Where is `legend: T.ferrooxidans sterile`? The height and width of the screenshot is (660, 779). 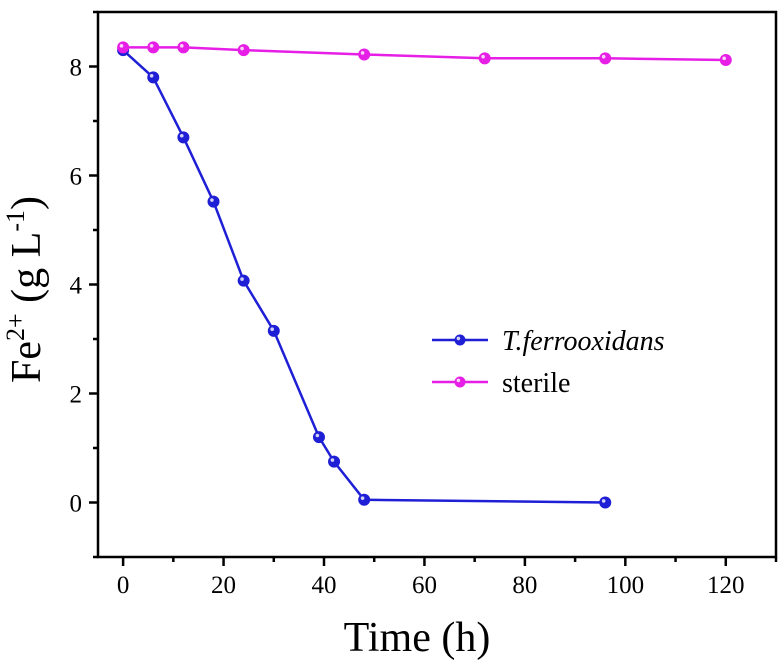 legend: T.ferrooxidans sterile is located at coordinates (548, 362).